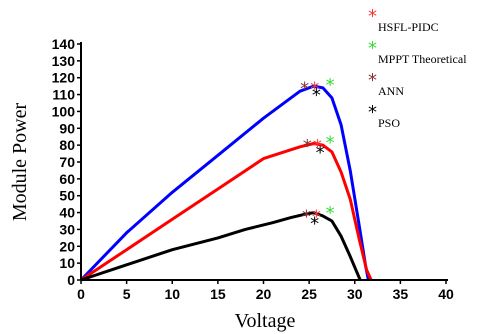 This screenshot has height=334, width=504. What do you see at coordinates (422, 59) in the screenshot?
I see `legend-label: MPPT Theoretical` at bounding box center [422, 59].